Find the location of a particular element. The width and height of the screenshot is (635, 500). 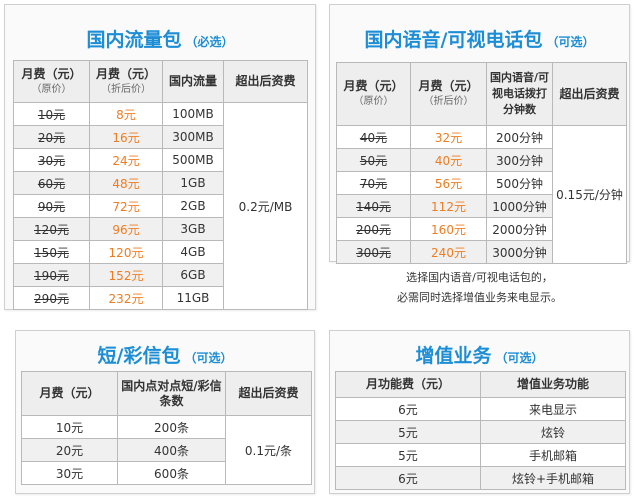

discount-price-cell: 120元 is located at coordinates (126, 252).